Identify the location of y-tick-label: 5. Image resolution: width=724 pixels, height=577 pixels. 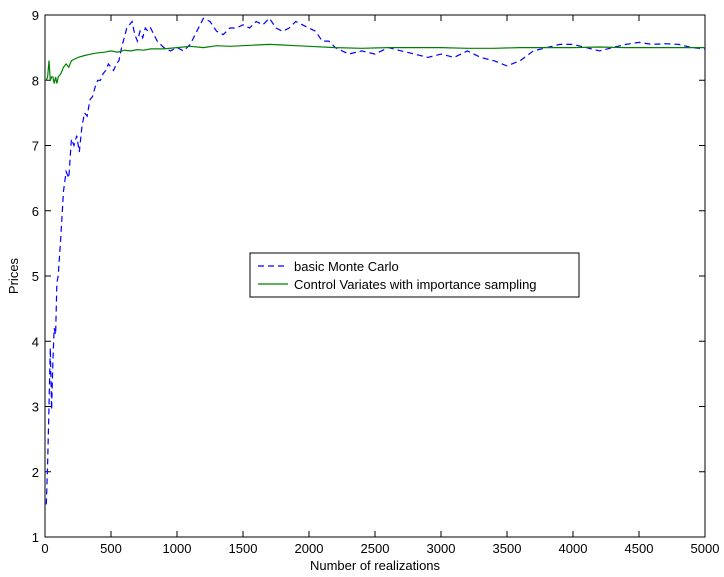
(35, 276).